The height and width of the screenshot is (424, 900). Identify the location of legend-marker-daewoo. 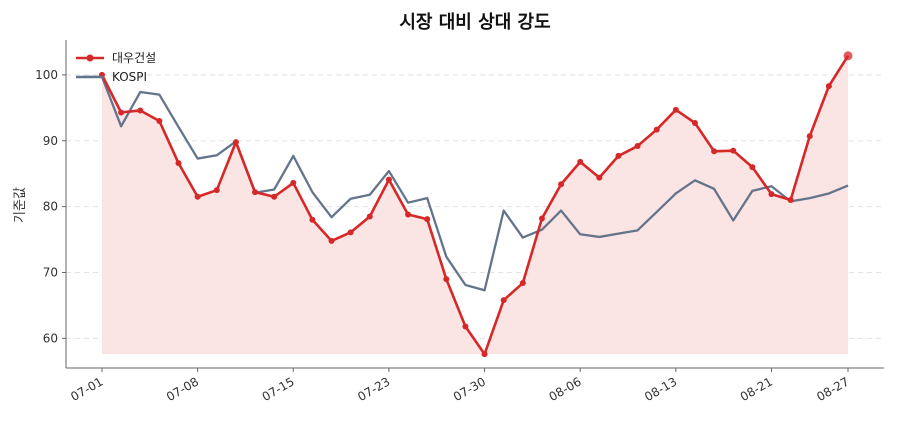
(90, 58).